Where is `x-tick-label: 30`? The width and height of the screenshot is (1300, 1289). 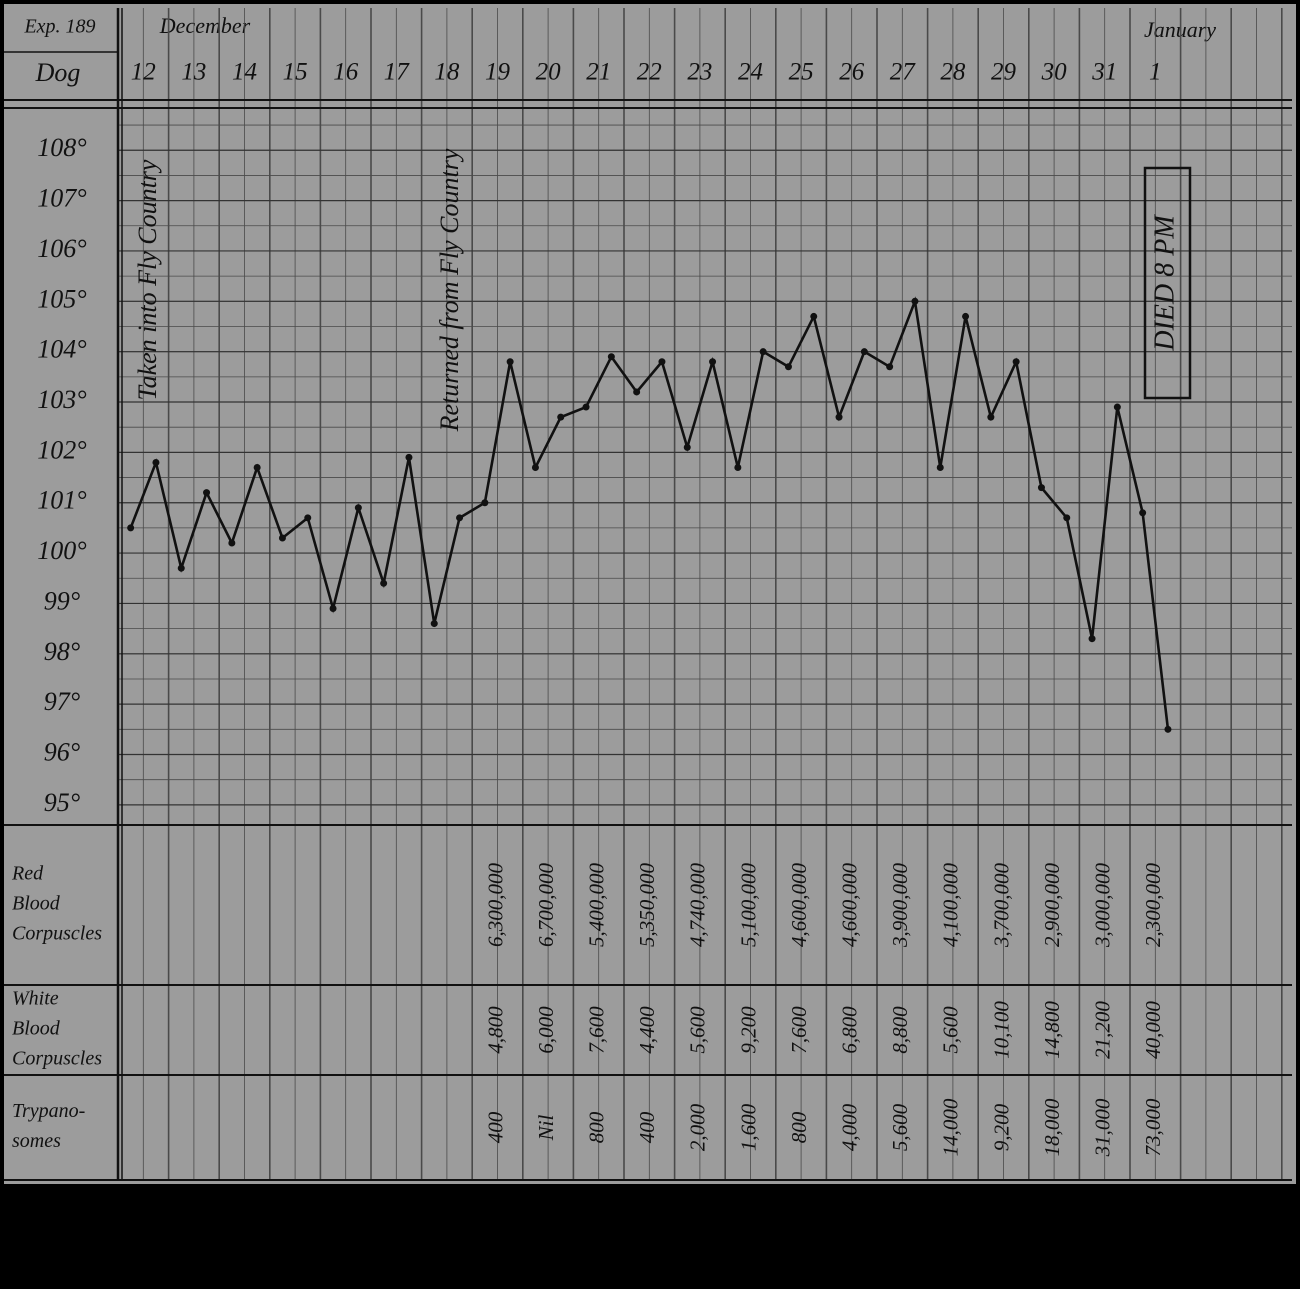
x-tick-label: 30 is located at coordinates (1054, 72).